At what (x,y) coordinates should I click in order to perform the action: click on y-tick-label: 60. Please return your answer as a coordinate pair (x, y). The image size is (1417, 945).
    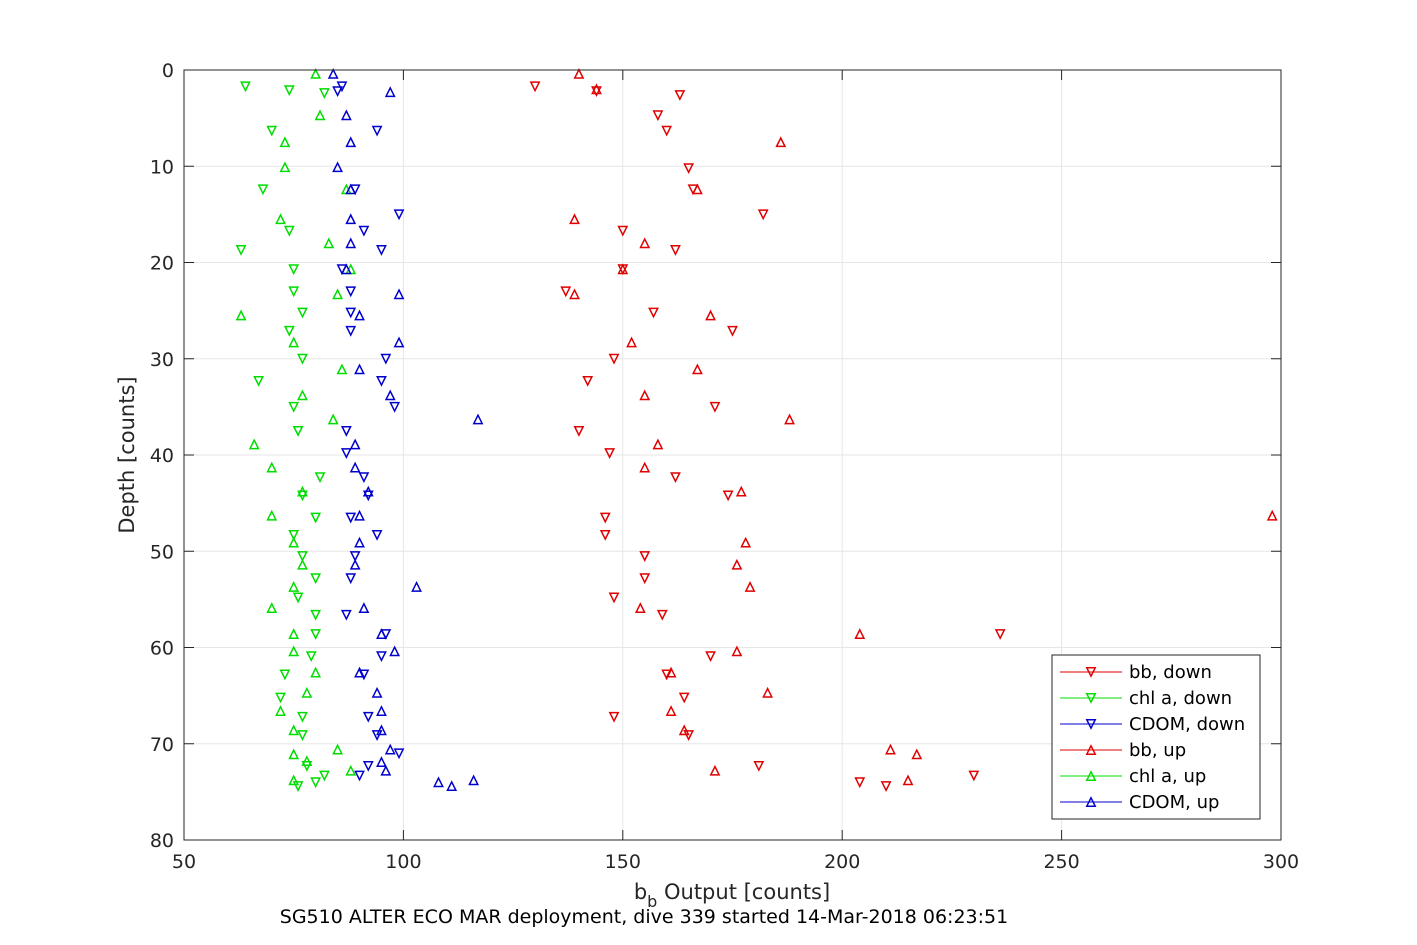
    Looking at the image, I should click on (162, 649).